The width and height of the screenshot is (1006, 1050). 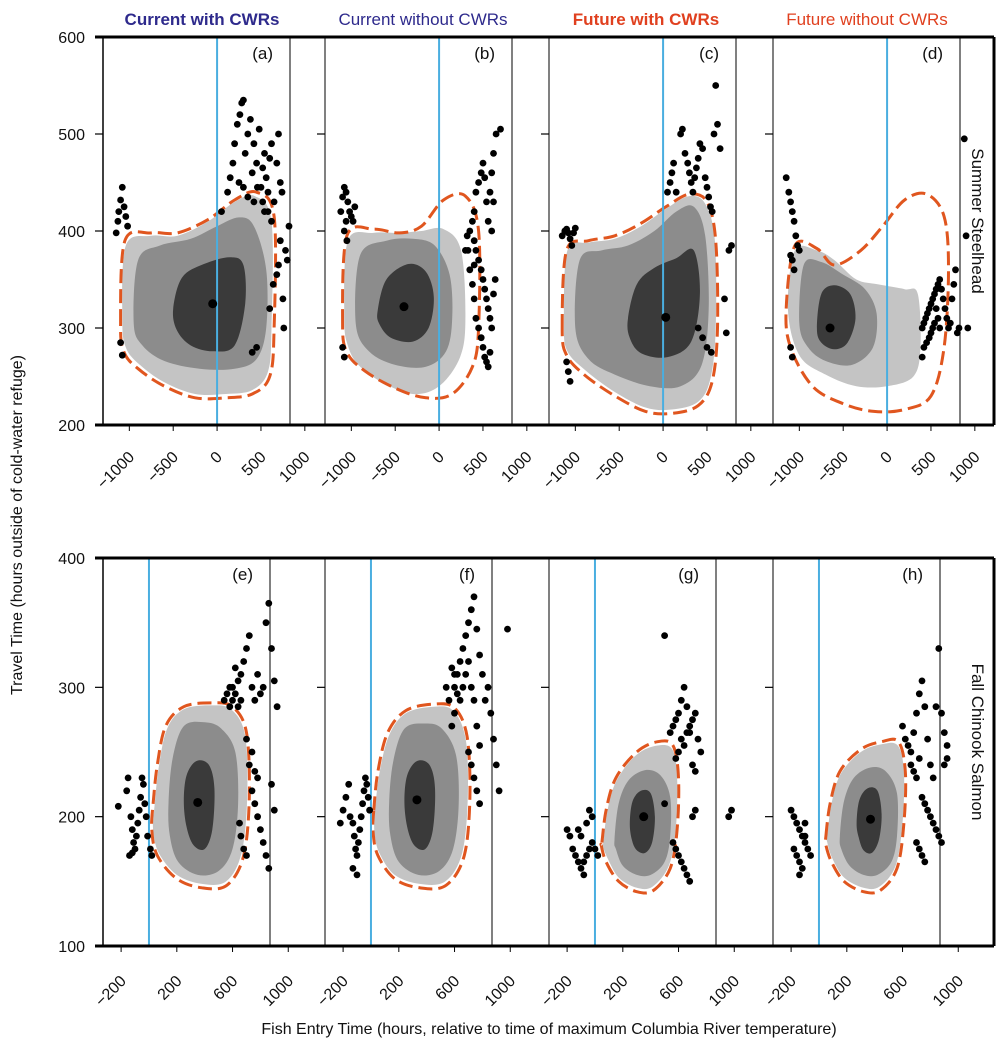 What do you see at coordinates (786, 471) in the screenshot?
I see `x-tick-label: −1000` at bounding box center [786, 471].